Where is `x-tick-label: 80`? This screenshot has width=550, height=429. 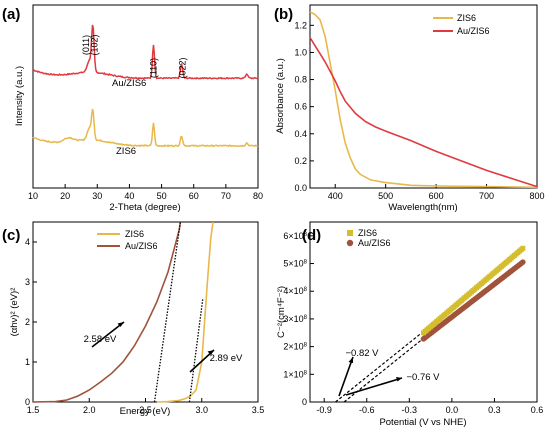 x-tick-label: 80 is located at coordinates (258, 196).